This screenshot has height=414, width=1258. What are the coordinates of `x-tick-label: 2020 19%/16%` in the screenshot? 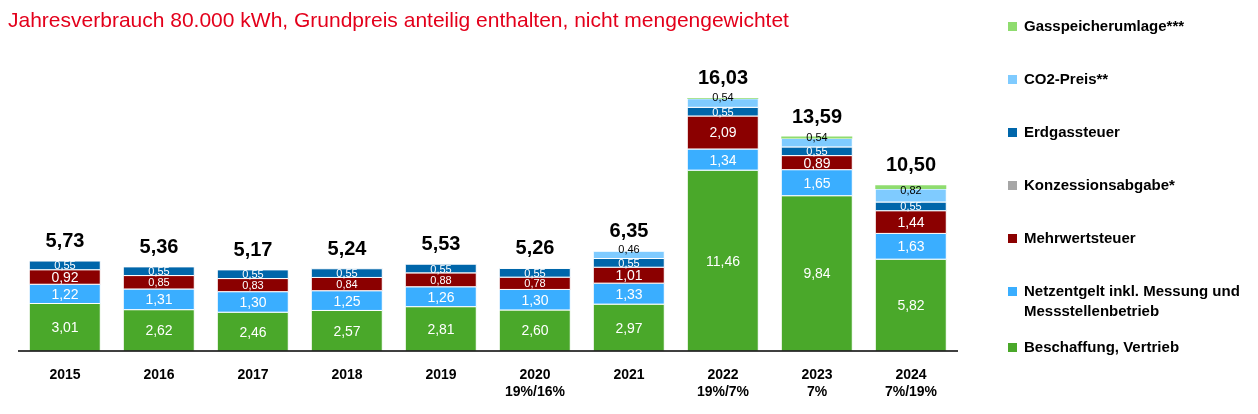 It's located at (535, 382).